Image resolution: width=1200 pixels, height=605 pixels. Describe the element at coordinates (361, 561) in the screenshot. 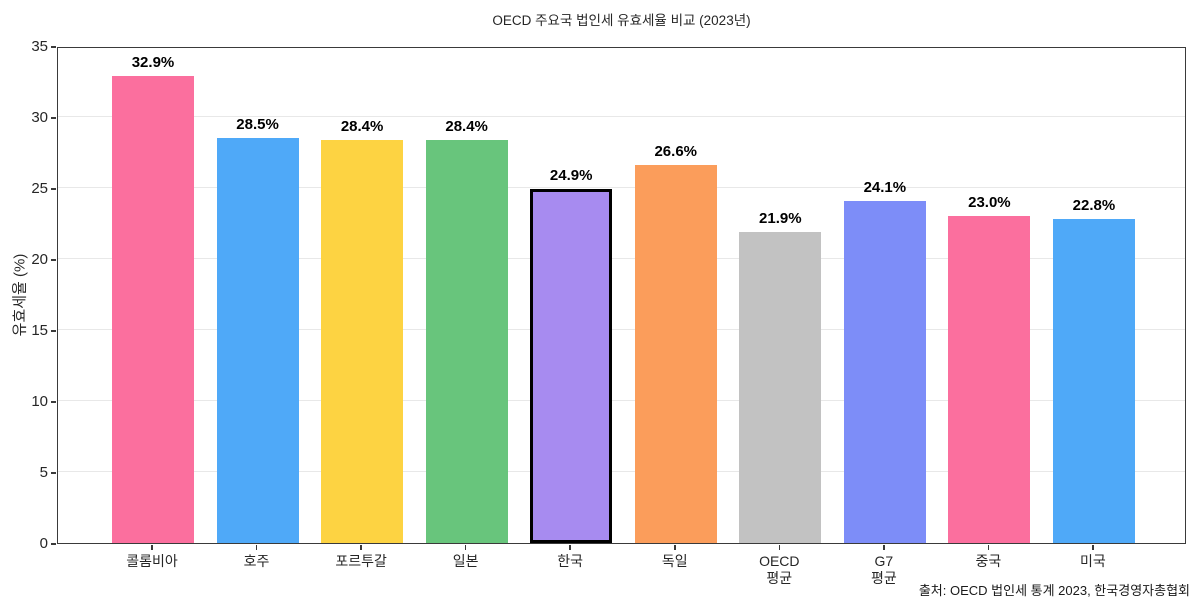

I see `x-tick-label: 포르투갈` at that location.